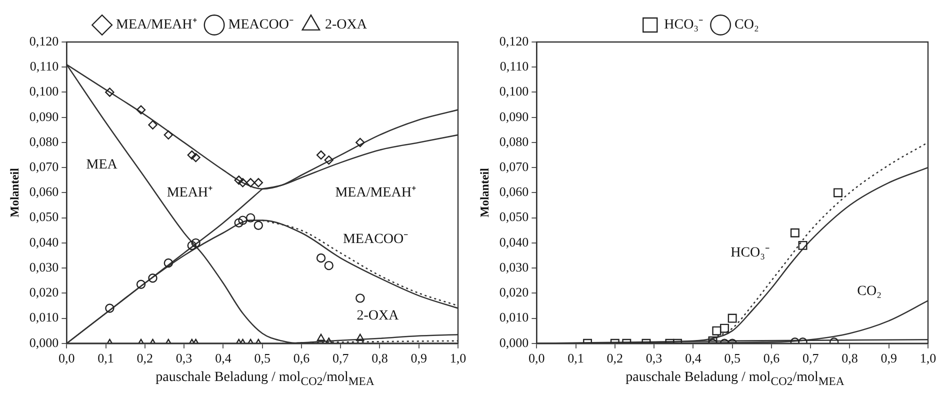 This screenshot has height=404, width=940. I want to click on annotation: MEACOO⁻, so click(375, 239).